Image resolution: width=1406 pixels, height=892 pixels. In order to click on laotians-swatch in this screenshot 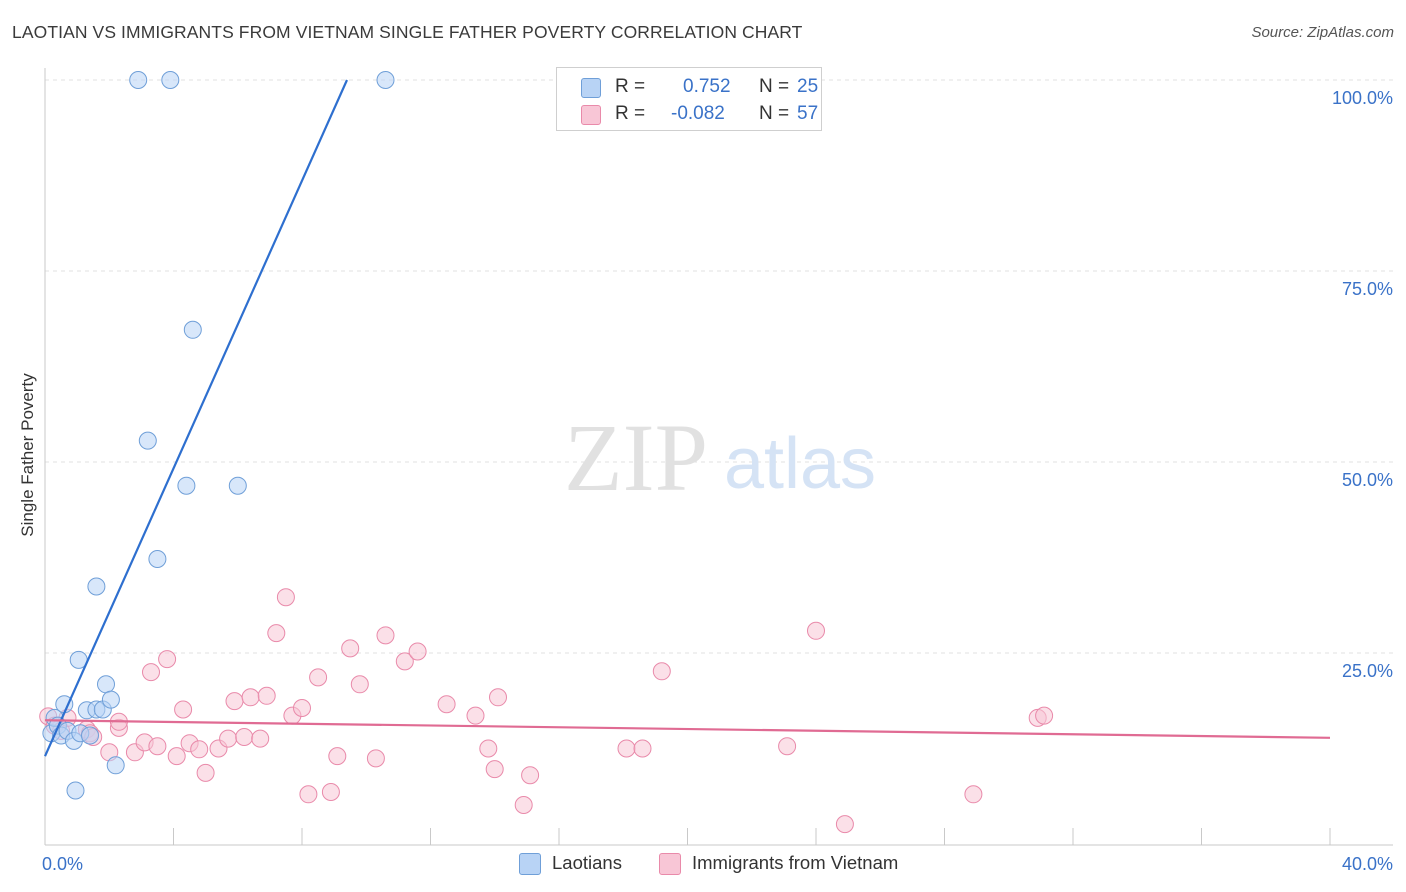, I will do `click(591, 88)`.